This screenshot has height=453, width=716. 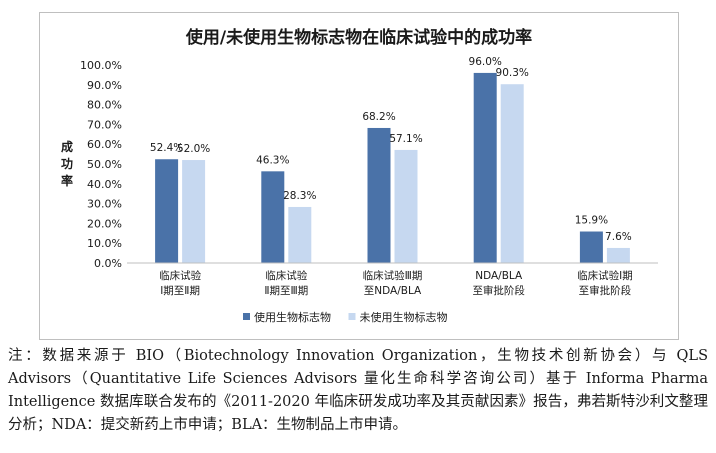 What do you see at coordinates (292, 317) in the screenshot?
I see `legend-label: 使用生物标志物` at bounding box center [292, 317].